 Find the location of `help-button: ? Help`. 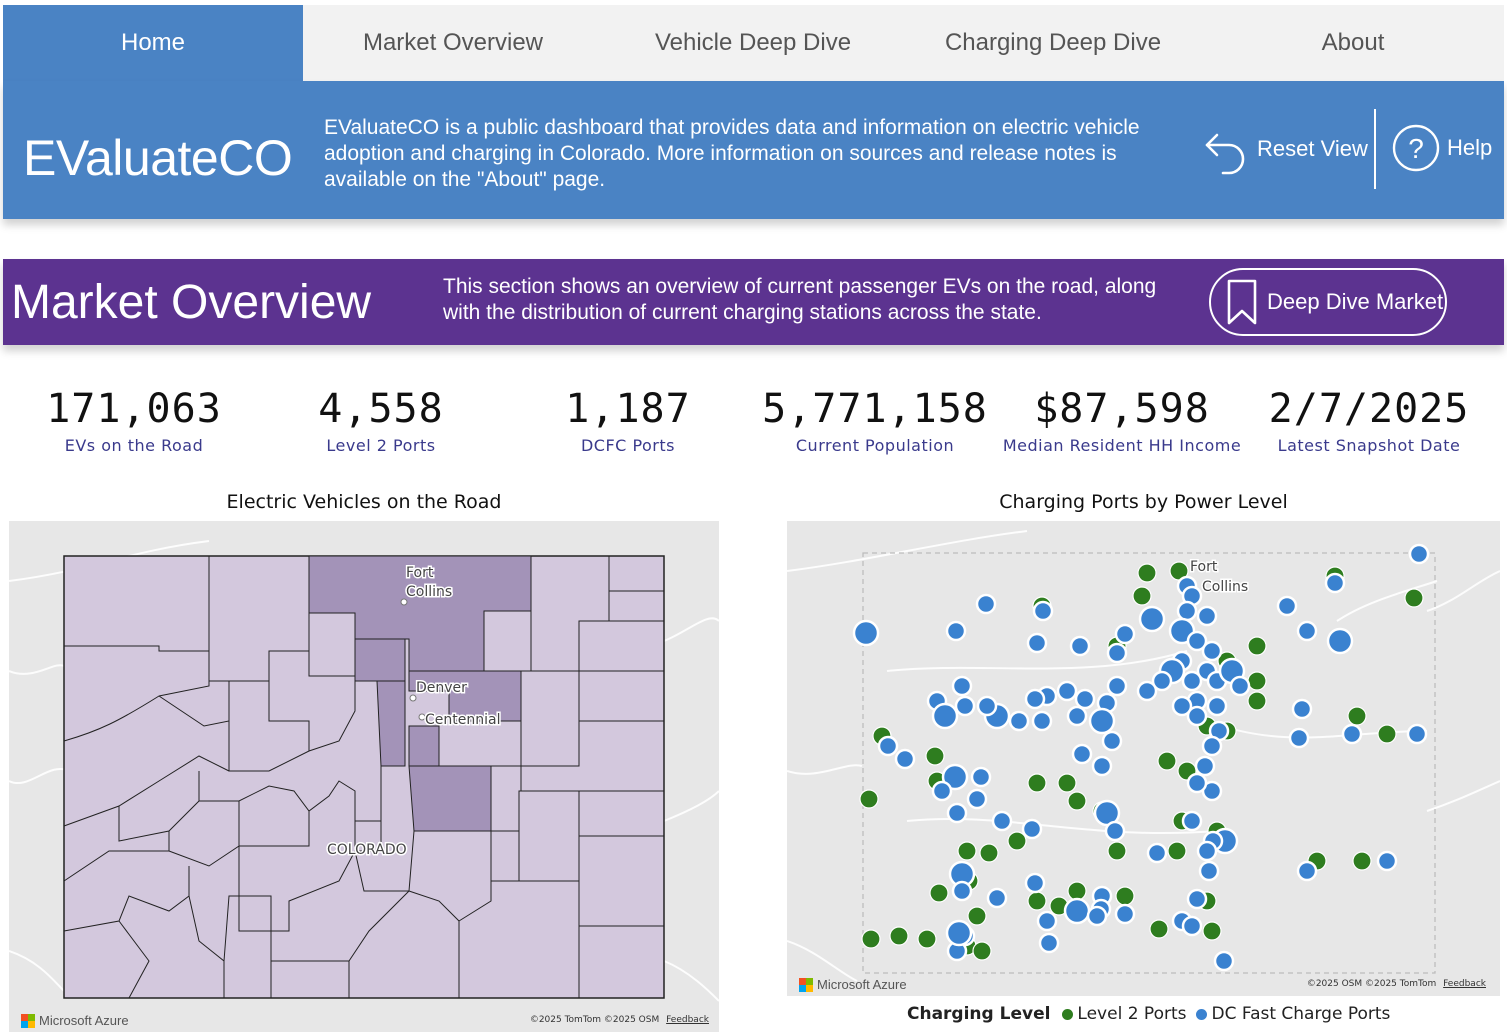

help-button: ? Help is located at coordinates (1441, 148).